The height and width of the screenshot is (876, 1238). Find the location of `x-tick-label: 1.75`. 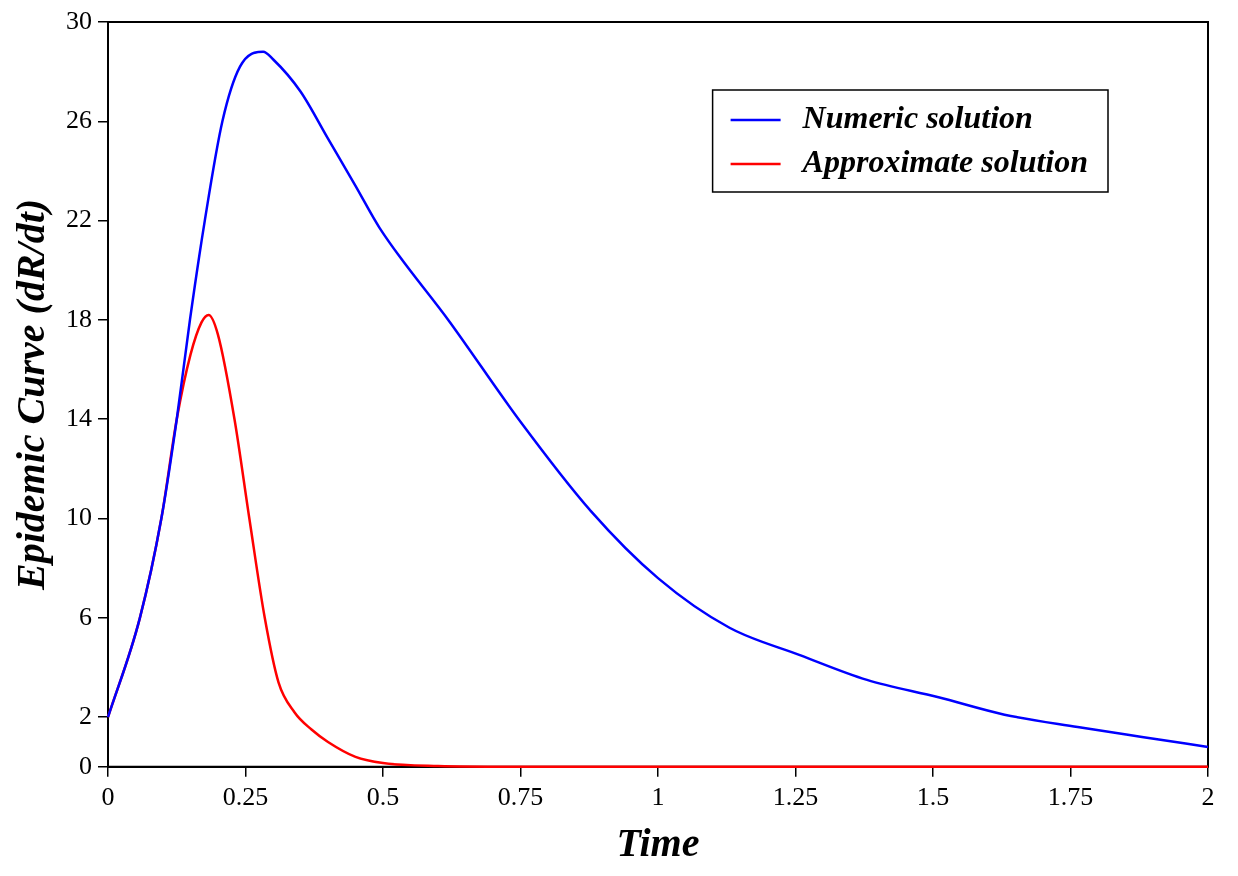

x-tick-label: 1.75 is located at coordinates (1070, 797).